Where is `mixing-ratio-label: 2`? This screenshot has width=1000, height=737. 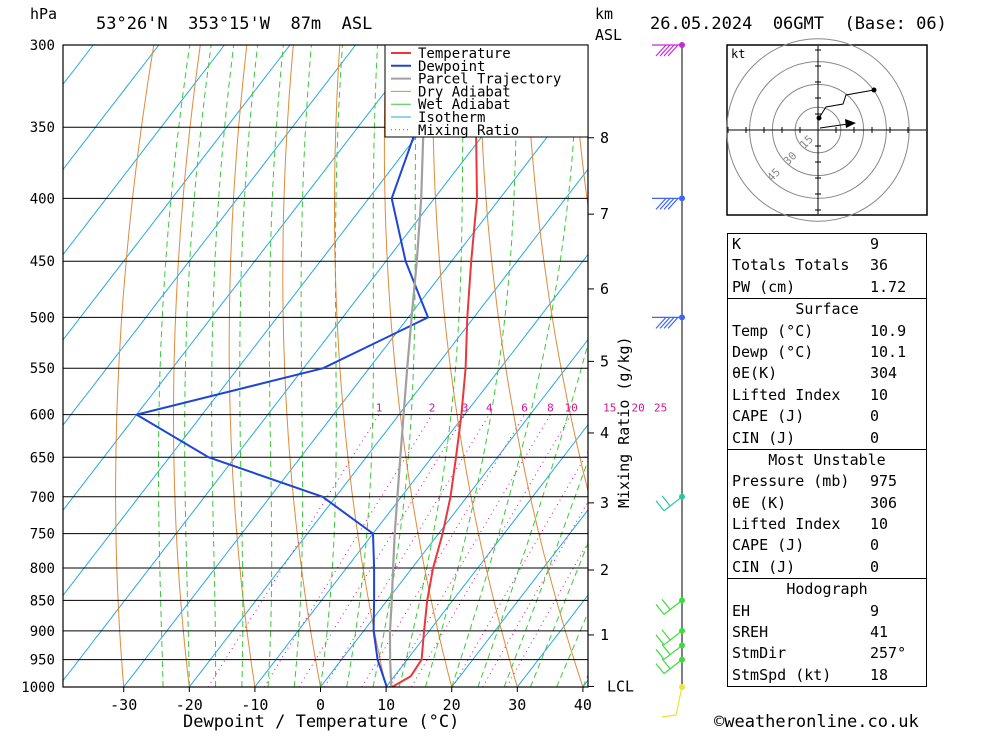 mixing-ratio-label: 2 is located at coordinates (432, 408).